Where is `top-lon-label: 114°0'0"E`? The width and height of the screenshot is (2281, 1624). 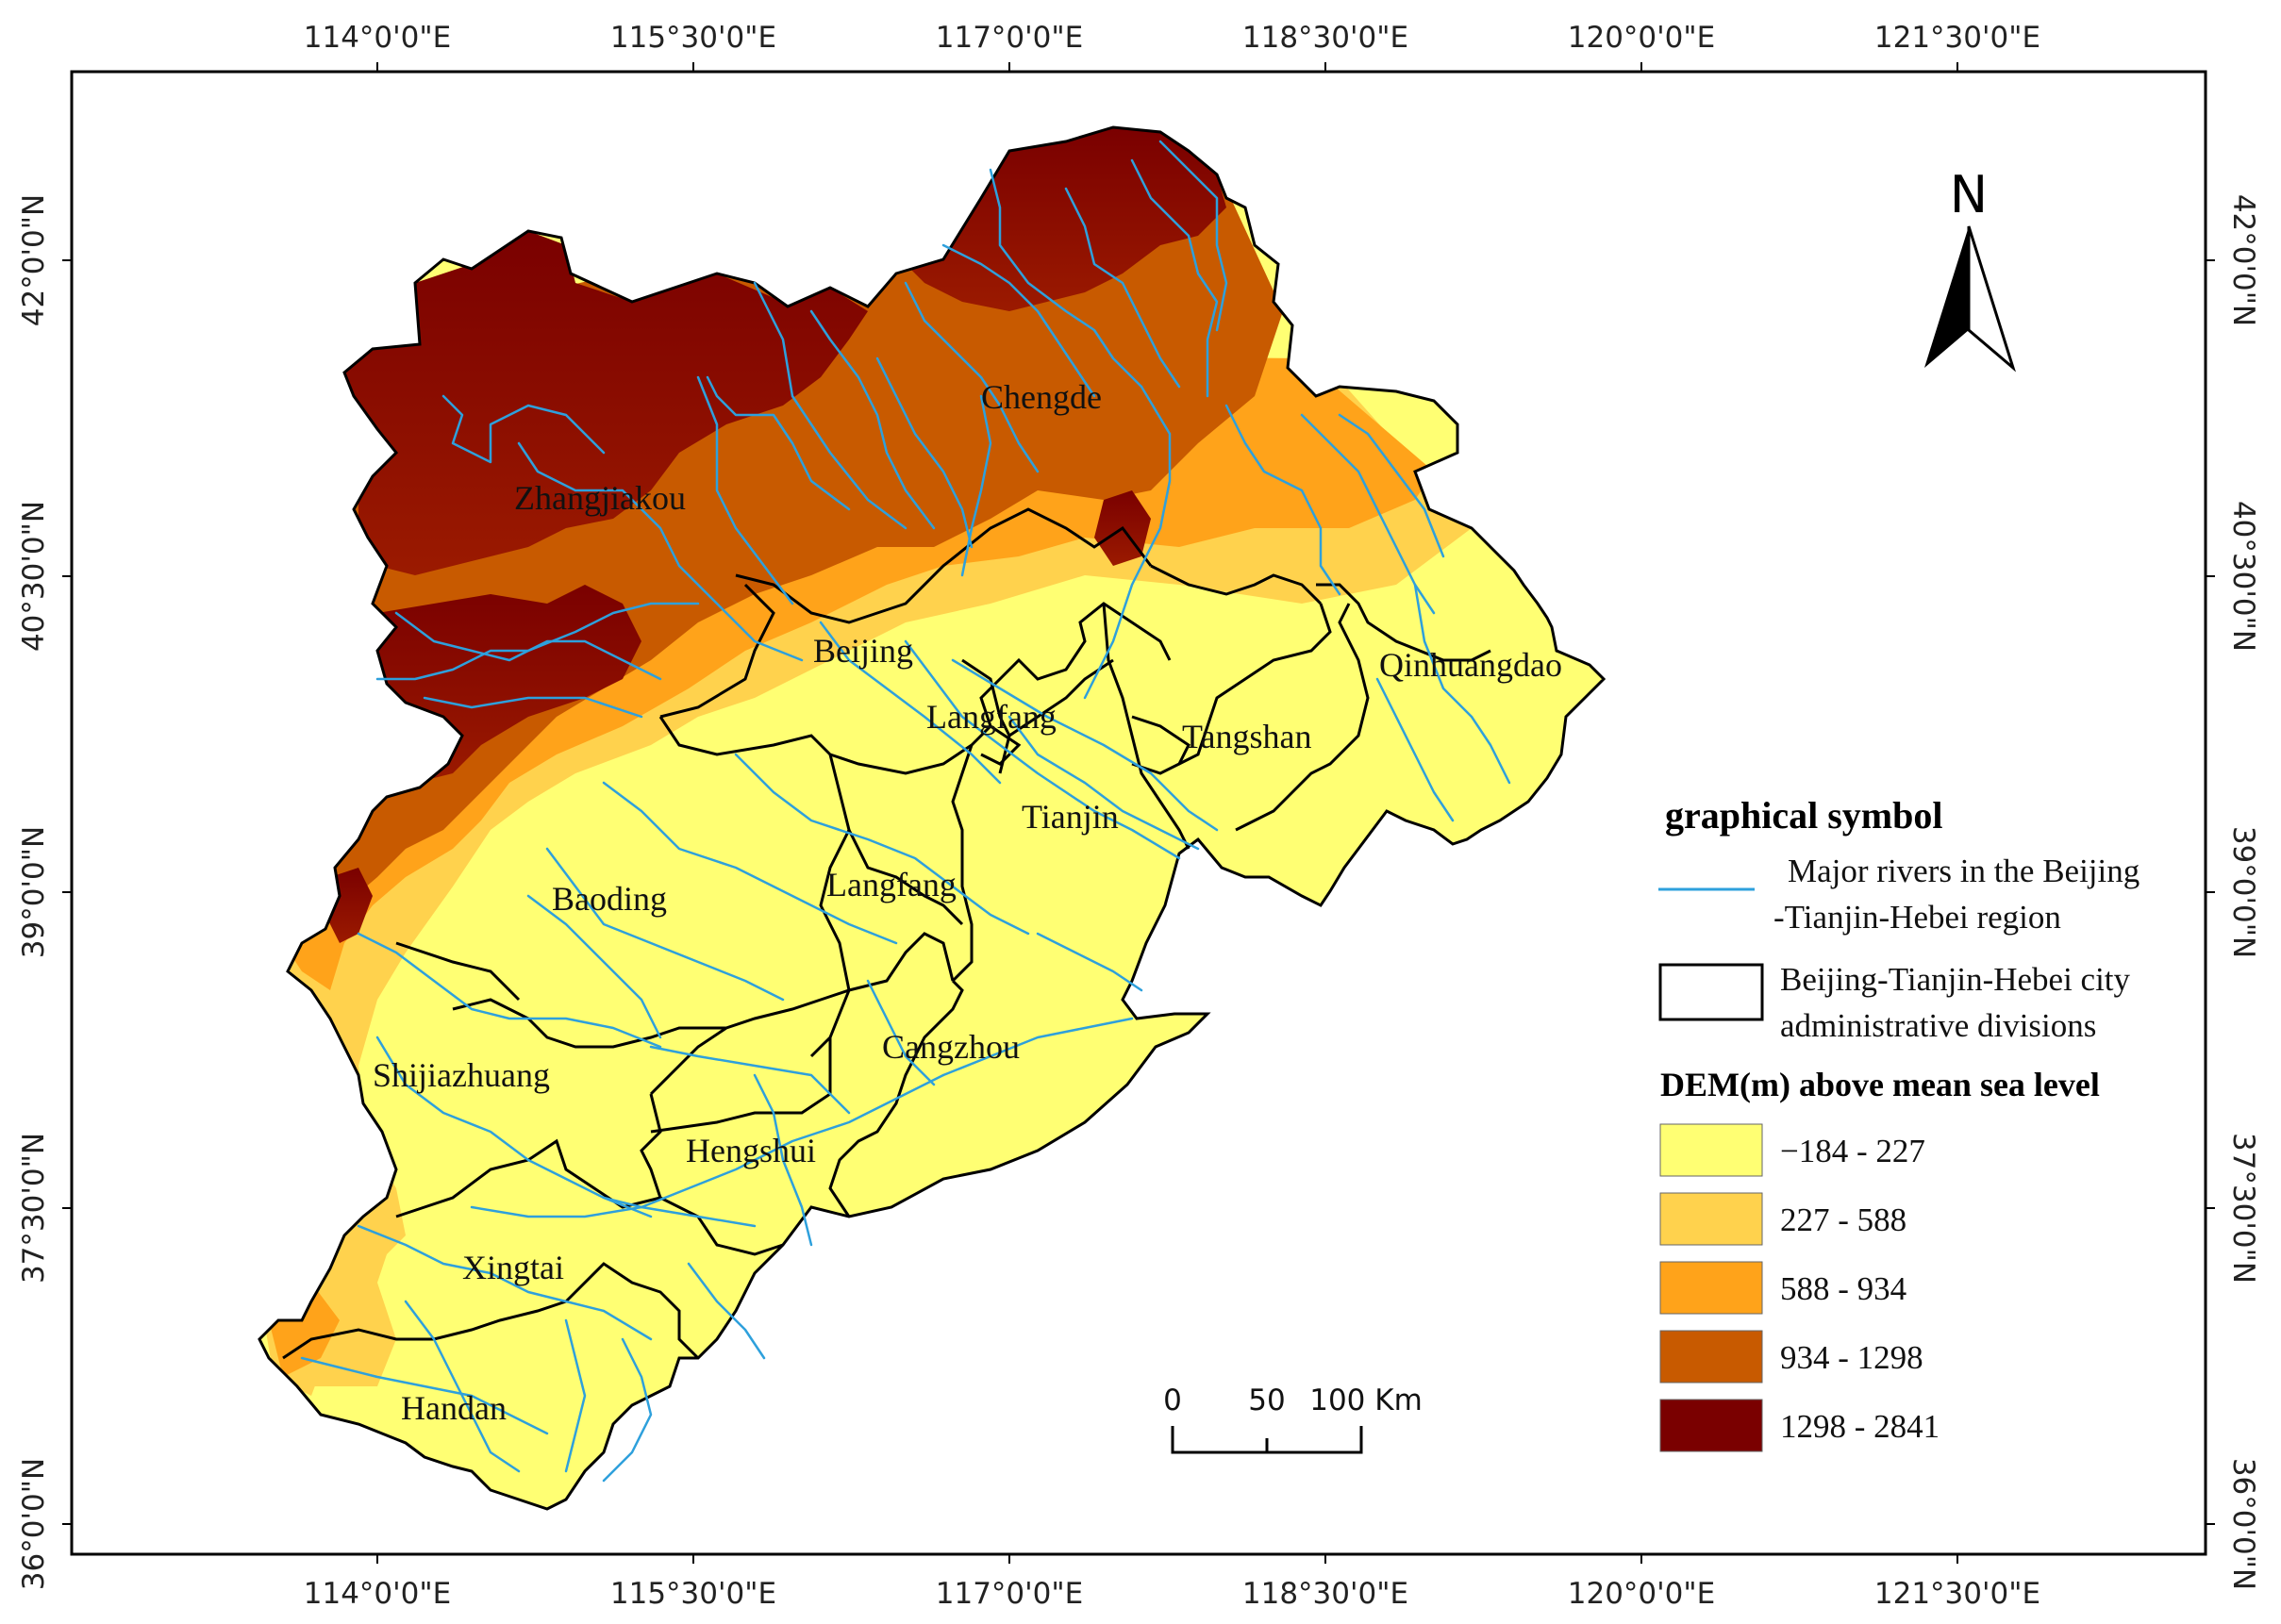 top-lon-label: 114°0'0"E is located at coordinates (377, 38).